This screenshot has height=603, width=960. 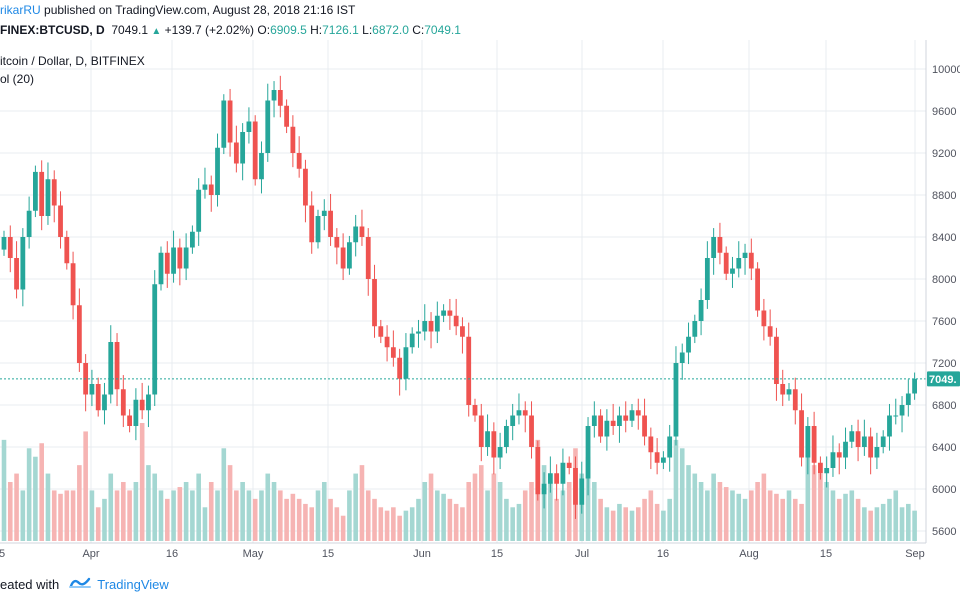 I want to click on series-title: itcoin / Dollar, D, BITFINEX, so click(x=72, y=61).